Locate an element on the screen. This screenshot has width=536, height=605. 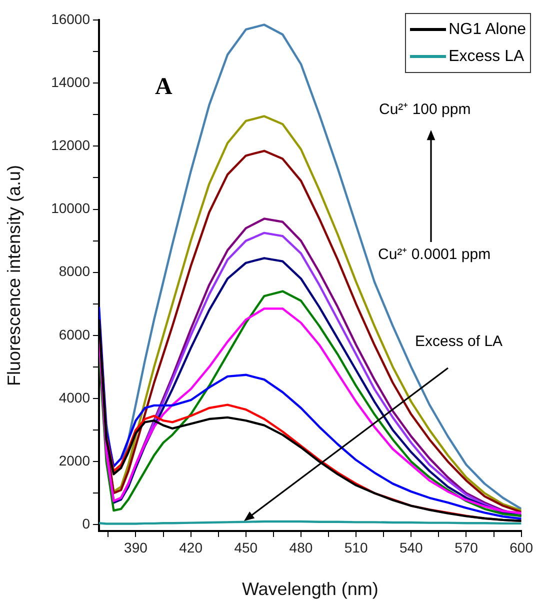
y-tick-label: 12000 is located at coordinates (70, 145).